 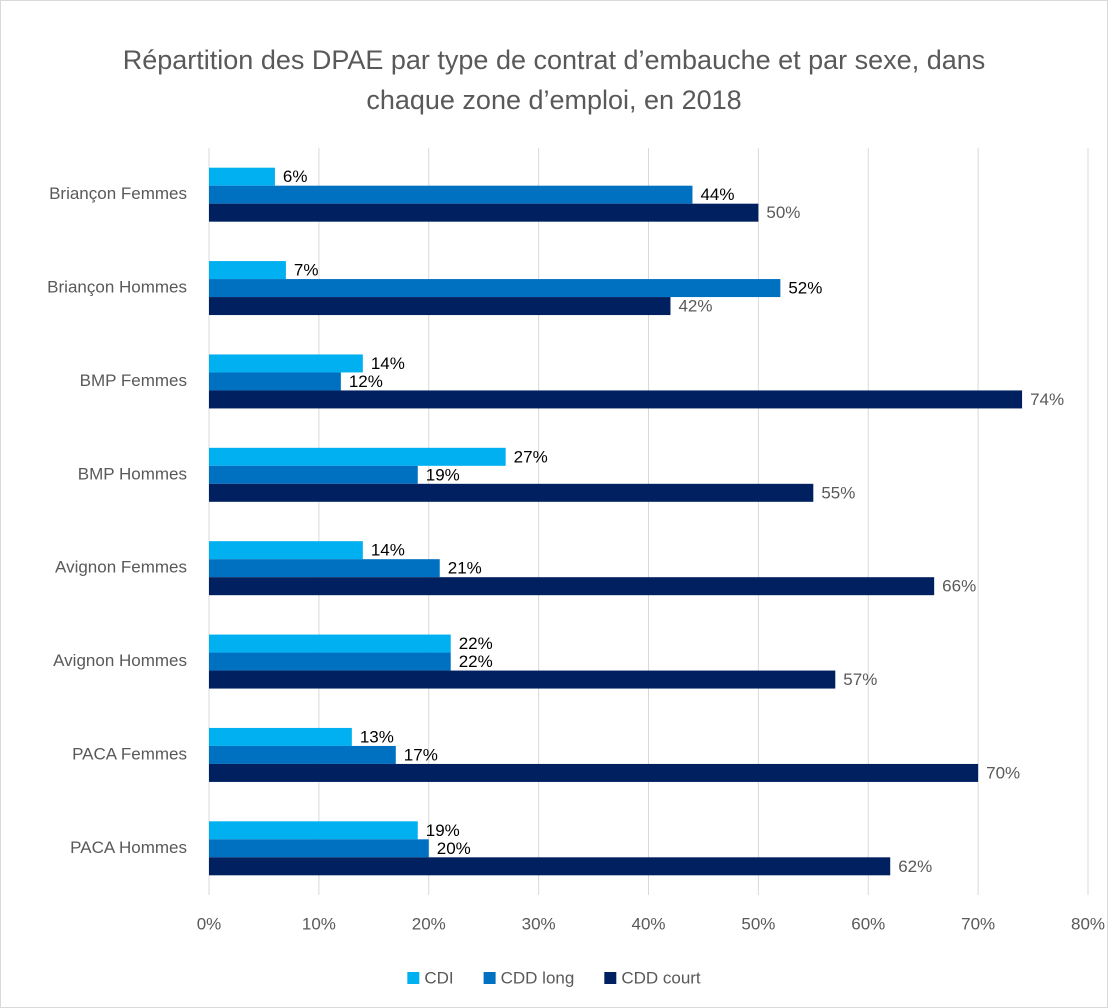 What do you see at coordinates (429, 923) in the screenshot?
I see `x-tick-label: 20%` at bounding box center [429, 923].